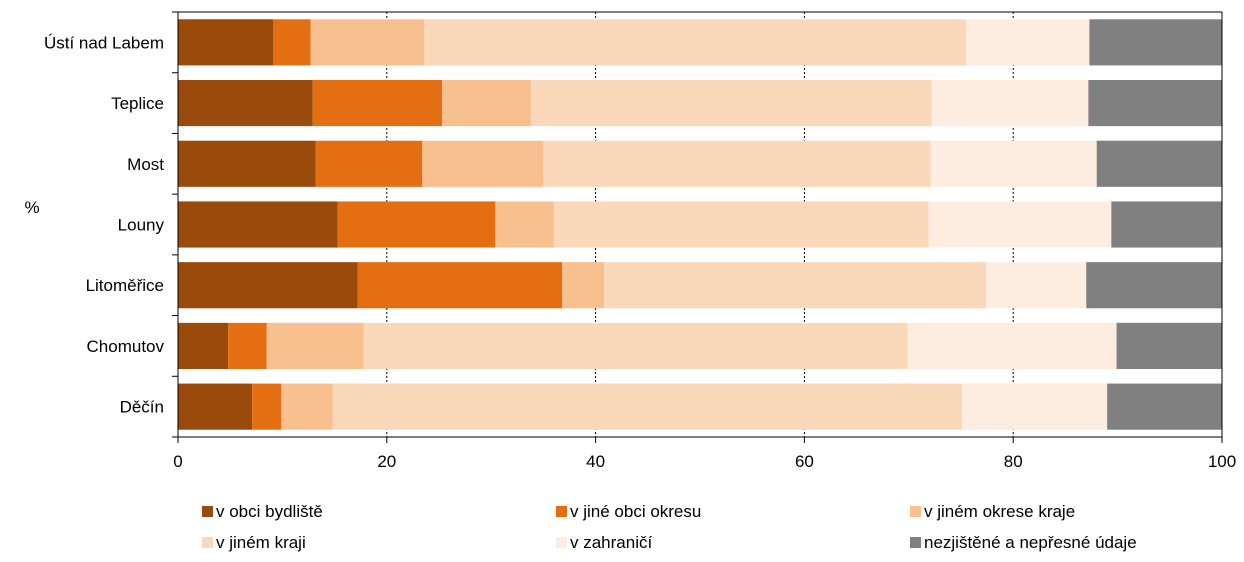 Image resolution: width=1244 pixels, height=562 pixels. What do you see at coordinates (177, 461) in the screenshot?
I see `x-tick-label: 0` at bounding box center [177, 461].